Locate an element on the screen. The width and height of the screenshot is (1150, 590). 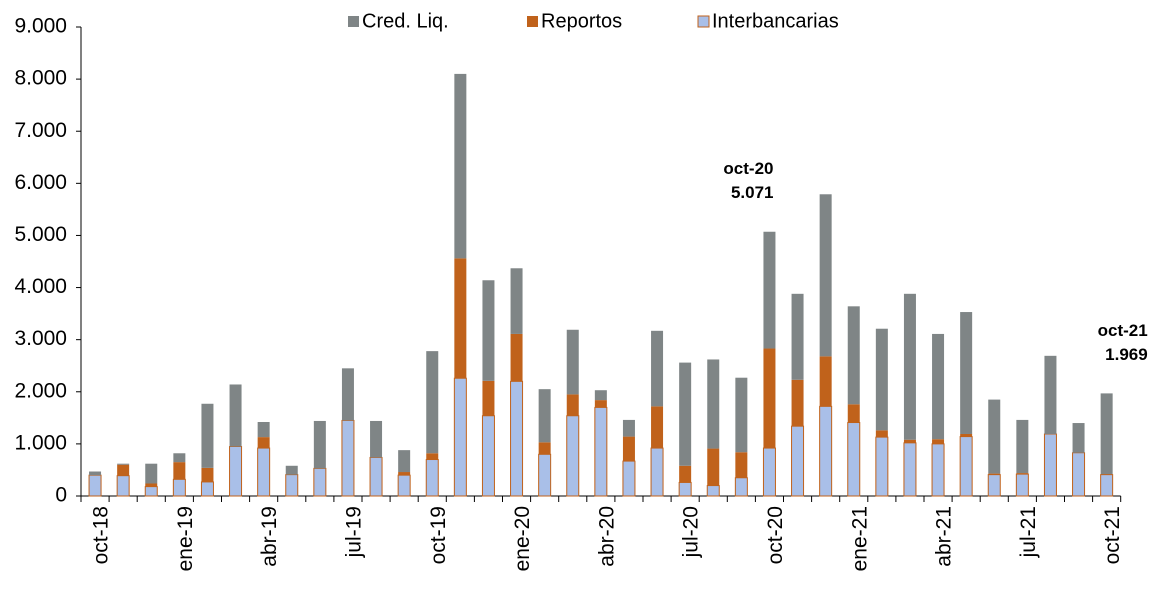
y-tick-label: 6.000 is located at coordinates (40, 182).